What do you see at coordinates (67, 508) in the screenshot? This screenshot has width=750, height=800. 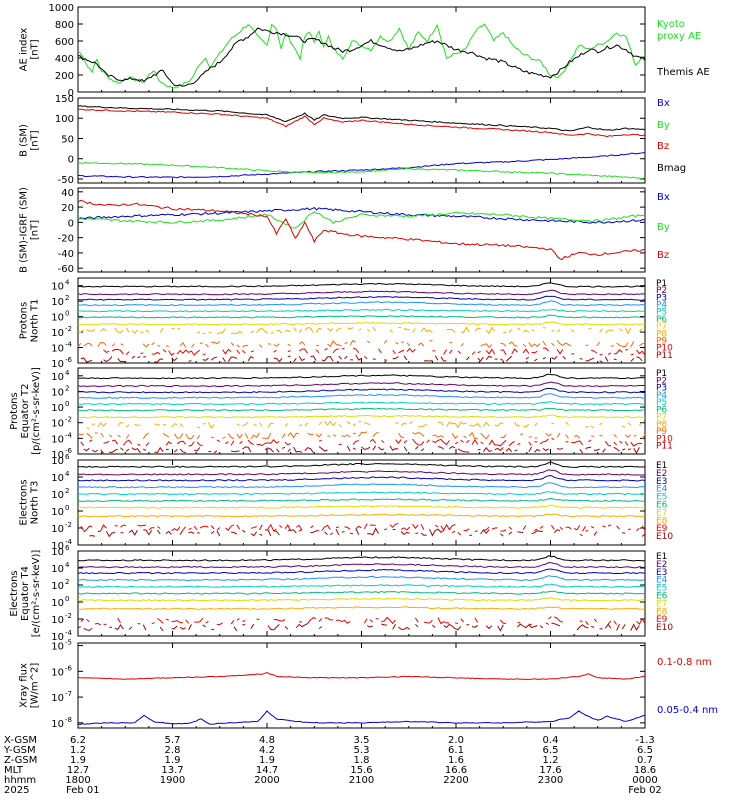 I see `y-tick-exponent-en: 0` at bounding box center [67, 508].